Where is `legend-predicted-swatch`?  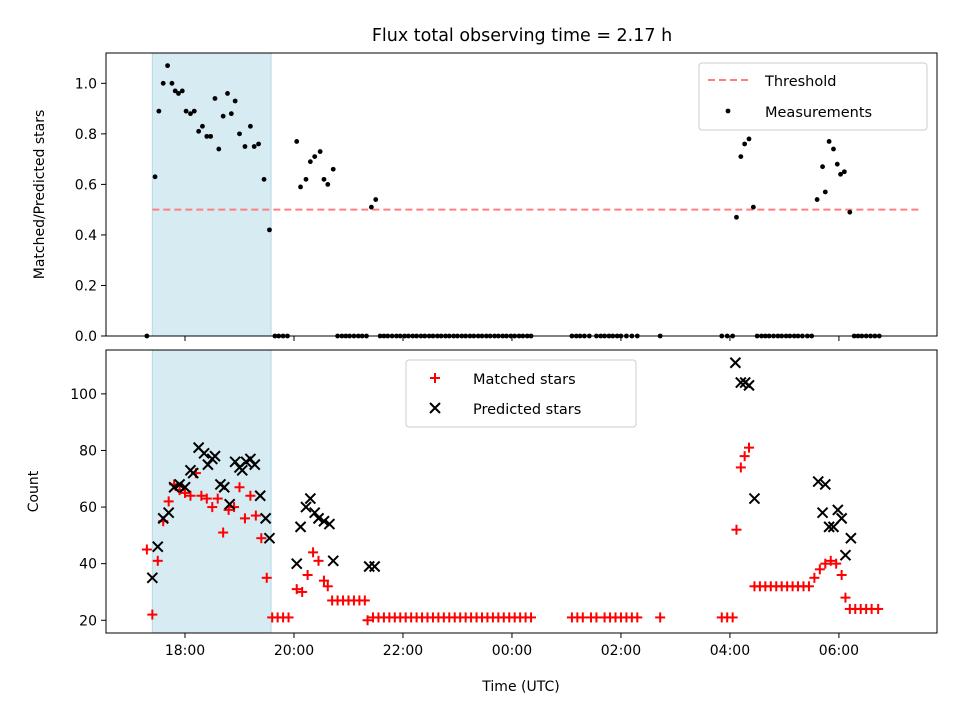
legend-predicted-swatch is located at coordinates (435, 408).